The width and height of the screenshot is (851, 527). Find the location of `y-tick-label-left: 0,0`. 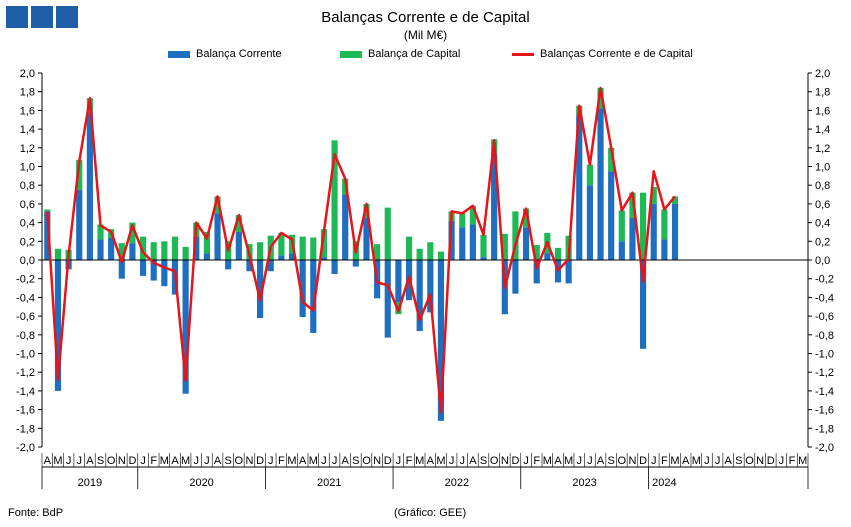

y-tick-label-left: 0,0 is located at coordinates (27, 261).